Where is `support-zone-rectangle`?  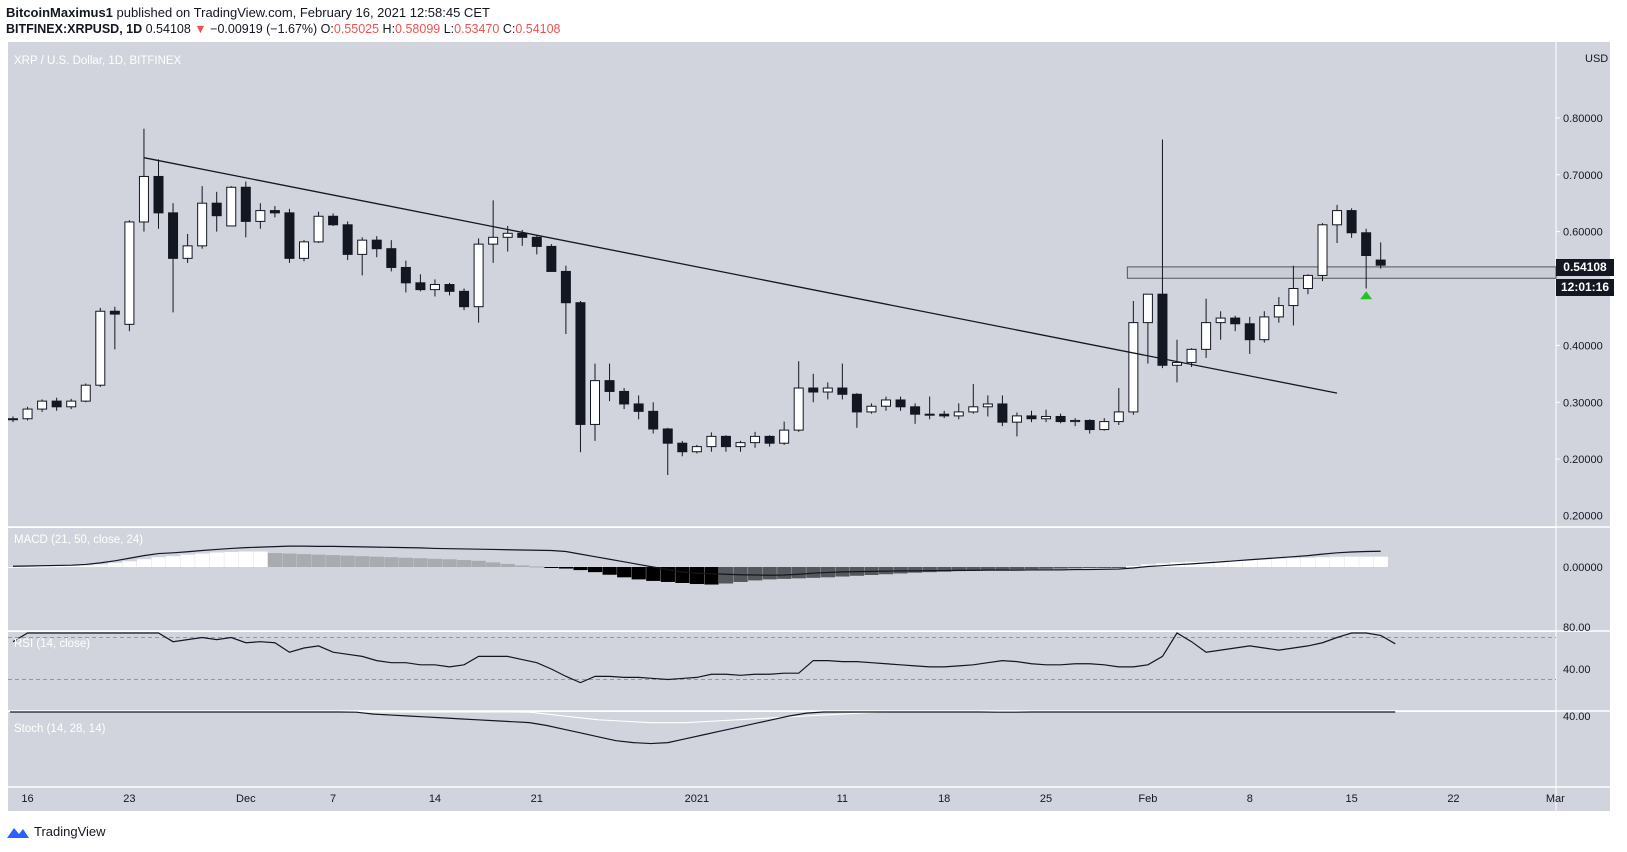
support-zone-rectangle is located at coordinates (1341, 272).